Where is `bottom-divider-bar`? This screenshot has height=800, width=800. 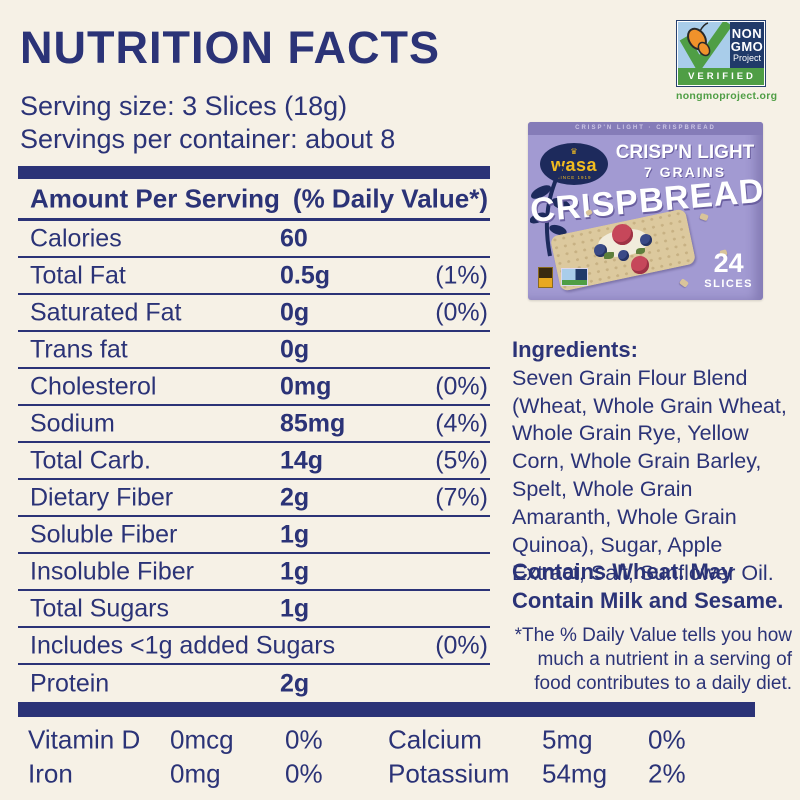
bottom-divider-bar is located at coordinates (386, 709).